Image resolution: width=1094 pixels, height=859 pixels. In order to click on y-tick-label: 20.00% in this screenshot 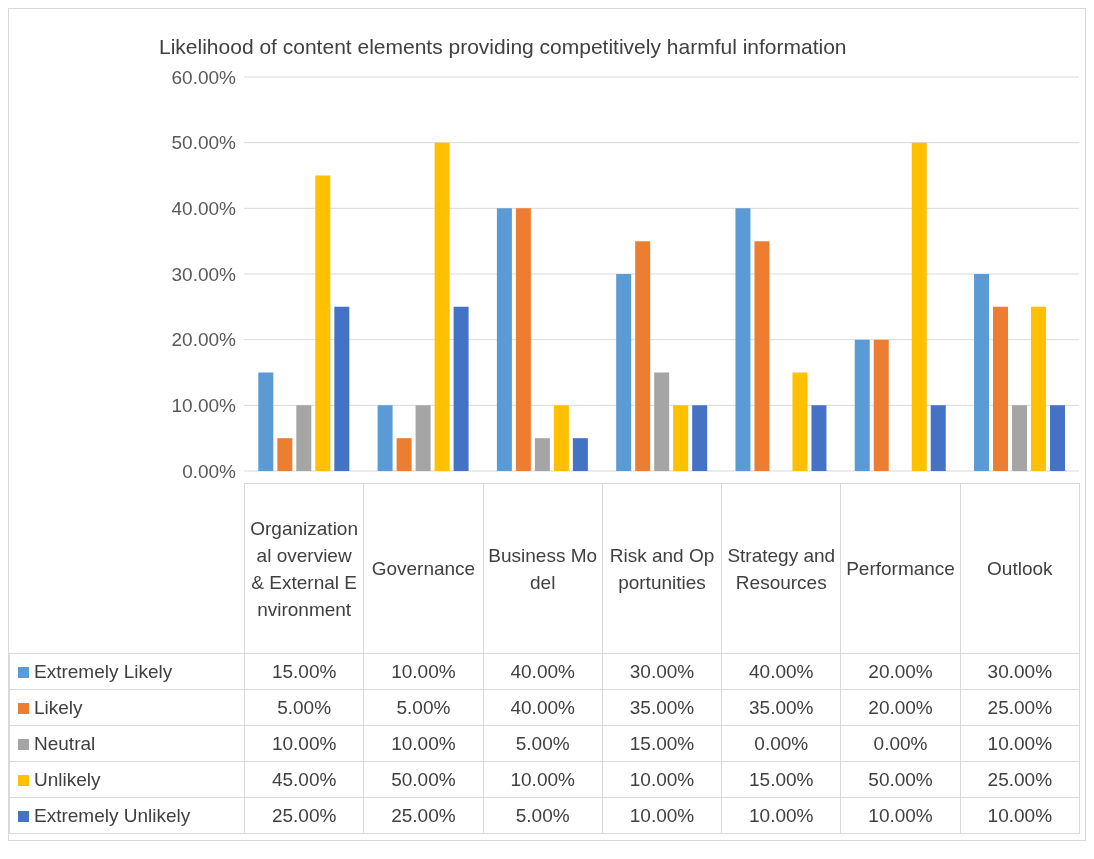, I will do `click(204, 340)`.